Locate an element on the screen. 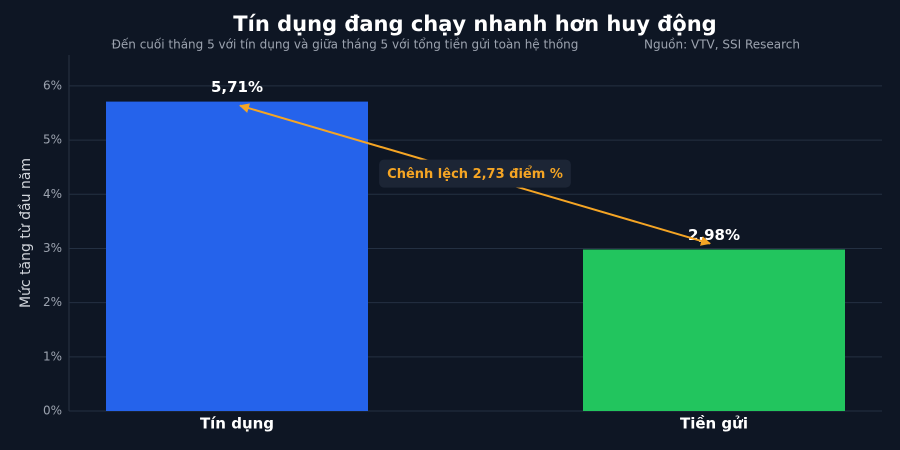  y-tick-label: 5% is located at coordinates (52, 140).